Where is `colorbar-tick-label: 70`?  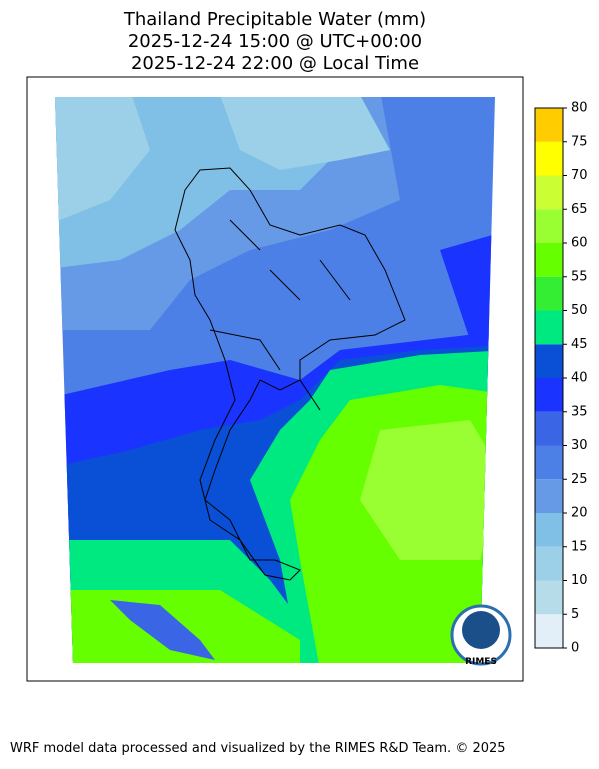
colorbar-tick-label: 70 is located at coordinates (579, 175).